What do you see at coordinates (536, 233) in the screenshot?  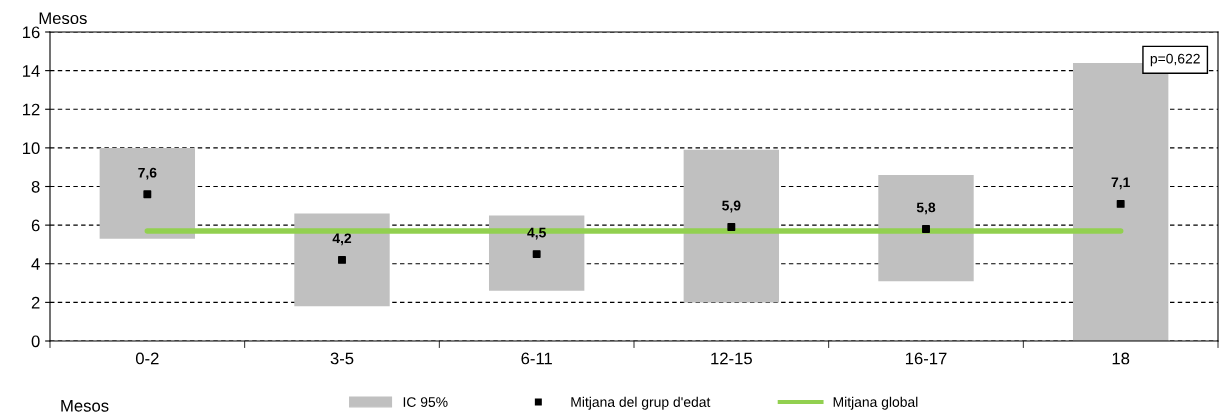 I see `data-label: 4,5` at bounding box center [536, 233].